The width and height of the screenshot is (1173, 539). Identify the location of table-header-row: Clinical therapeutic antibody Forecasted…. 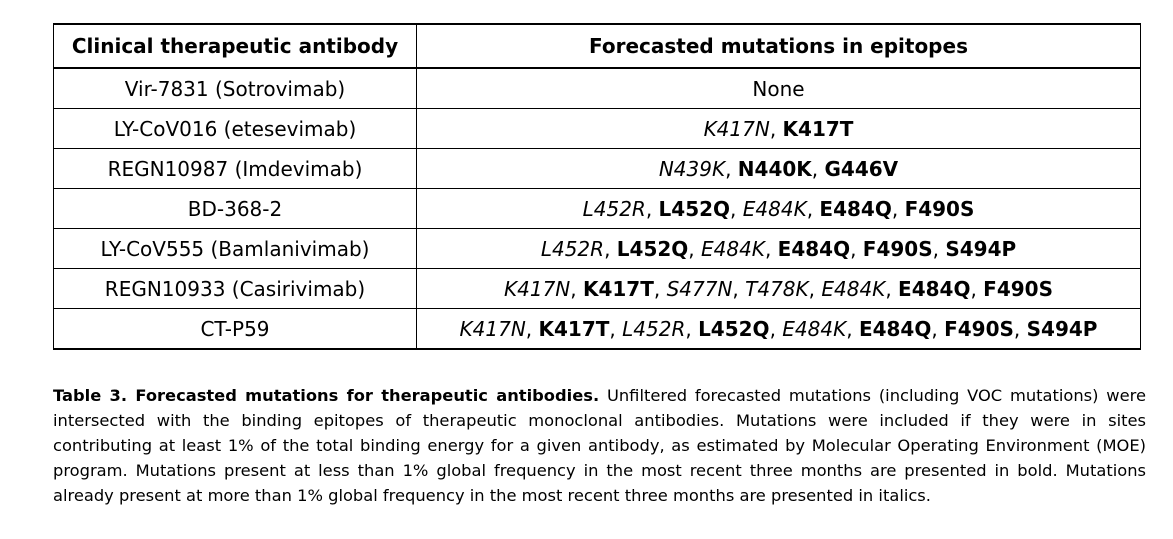
(597, 46).